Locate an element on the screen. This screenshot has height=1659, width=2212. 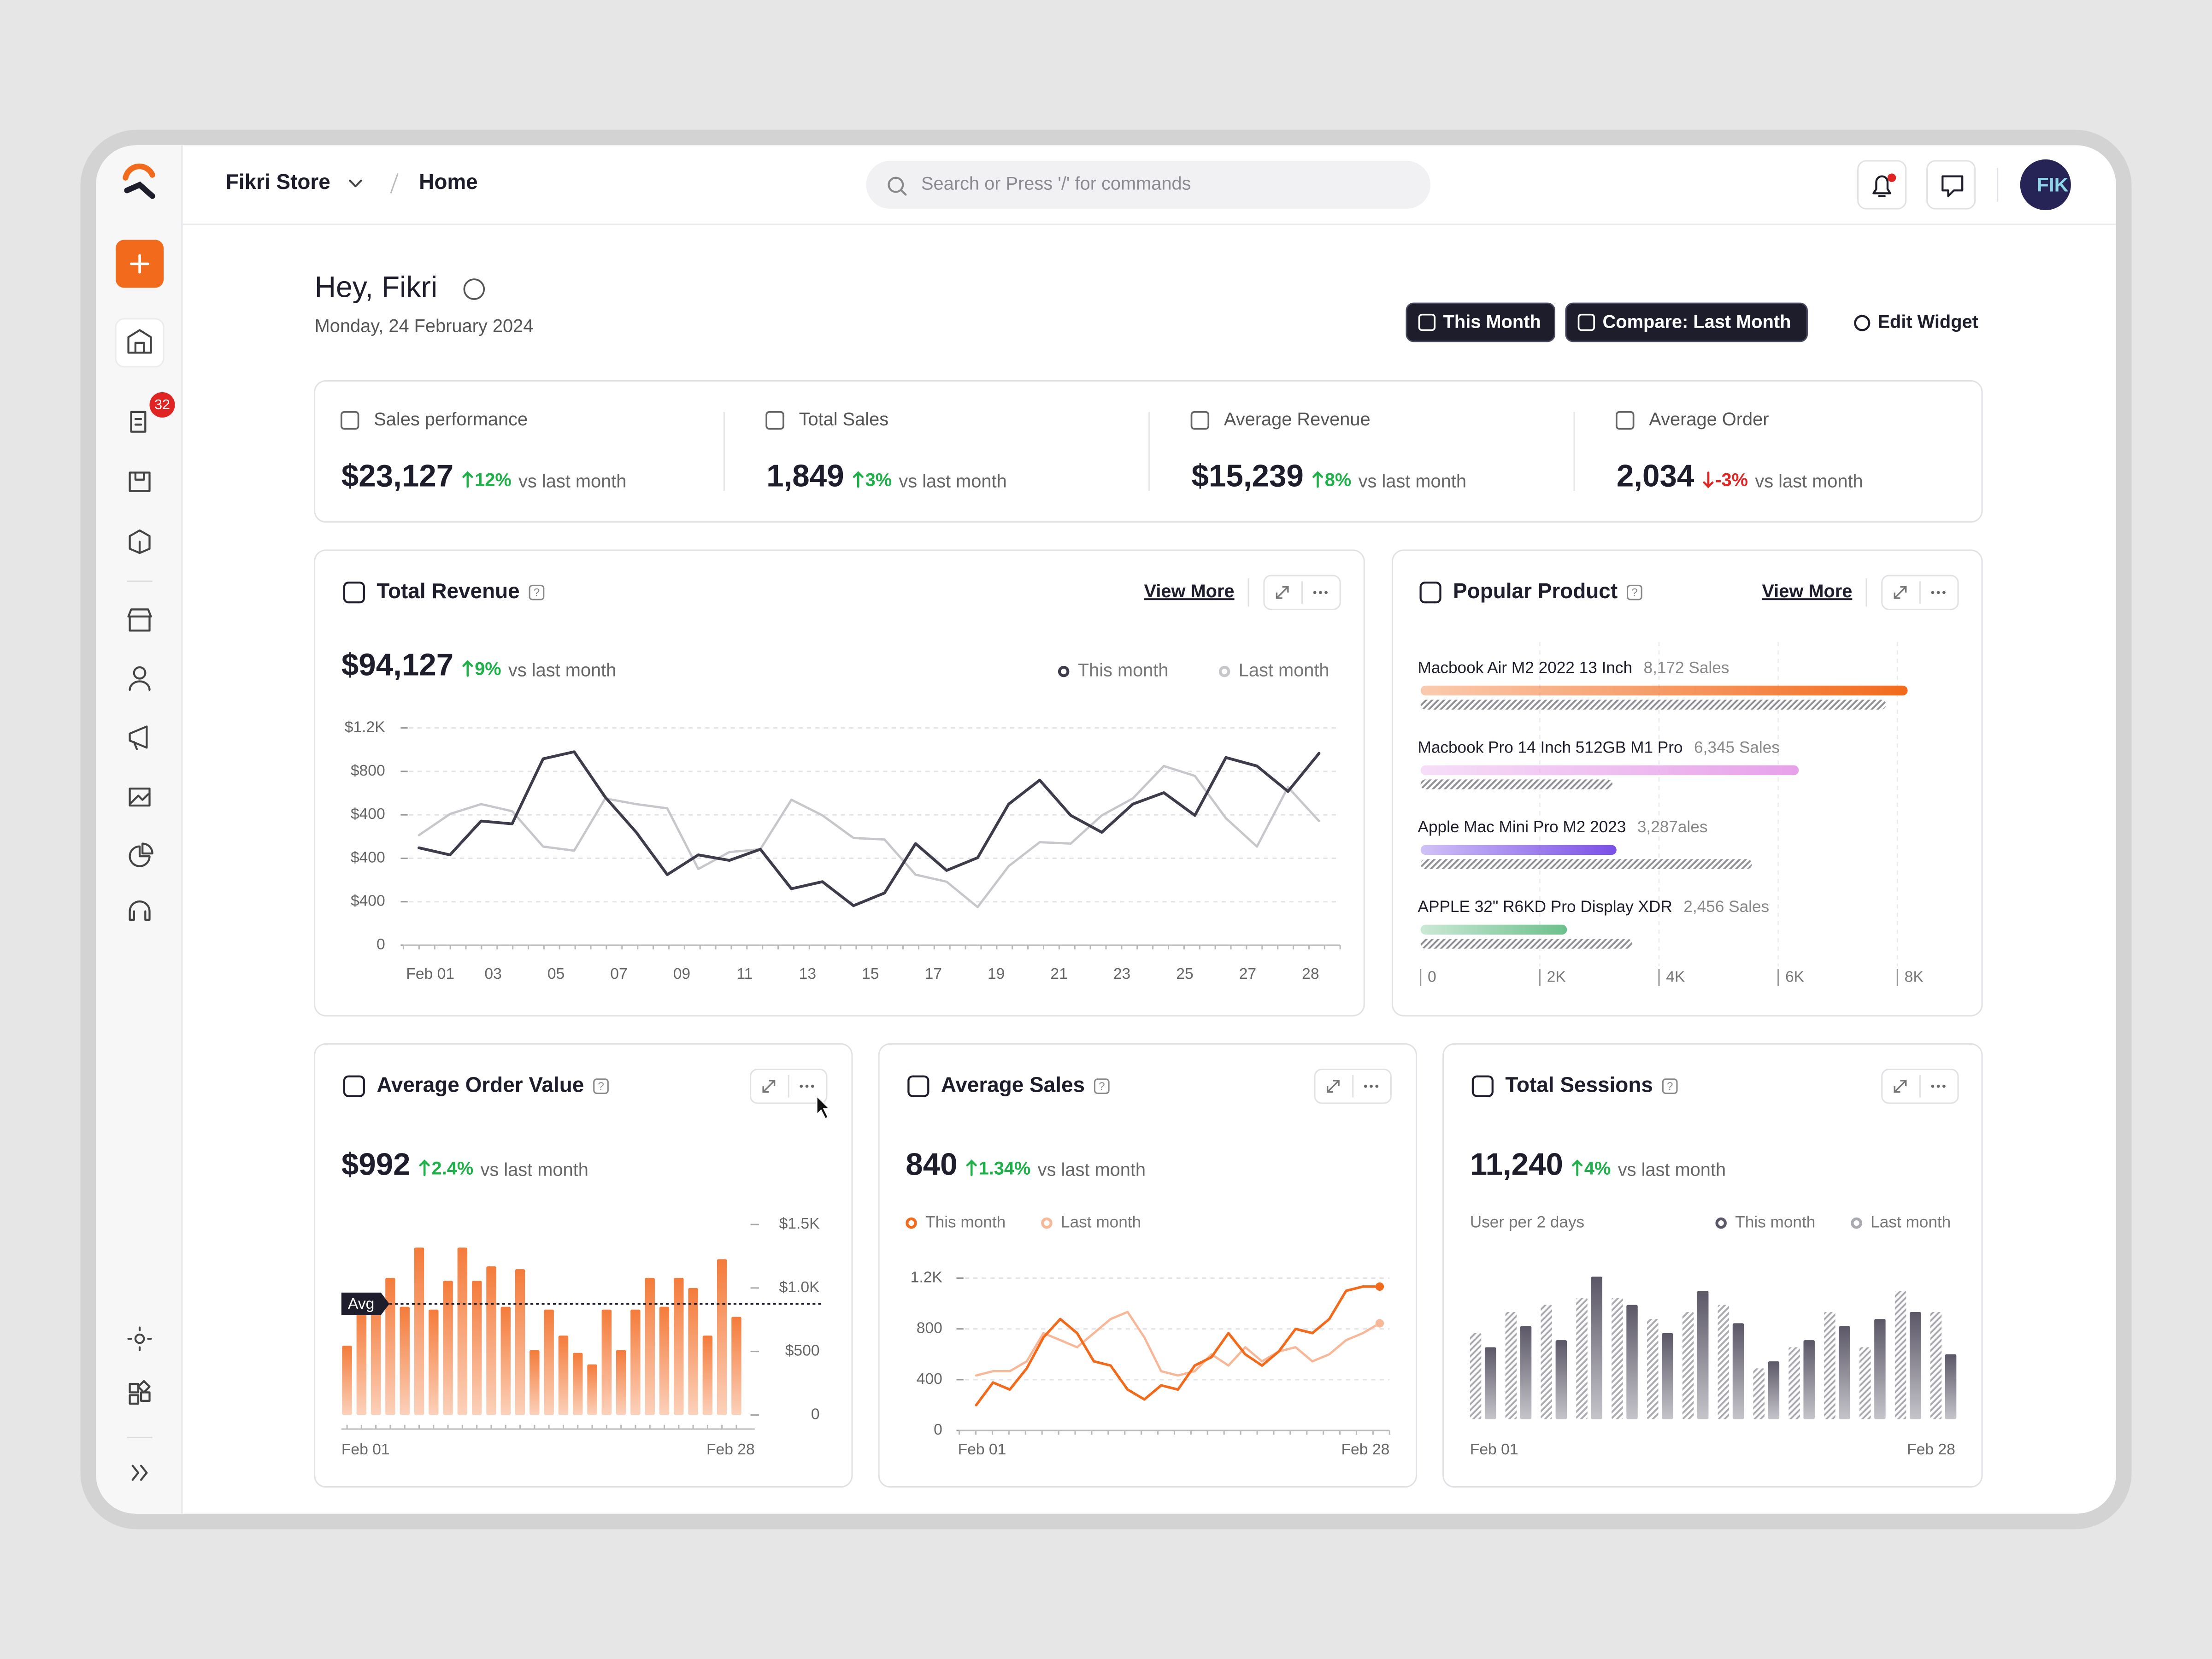
metric-change: 4% is located at coordinates (1597, 1168).